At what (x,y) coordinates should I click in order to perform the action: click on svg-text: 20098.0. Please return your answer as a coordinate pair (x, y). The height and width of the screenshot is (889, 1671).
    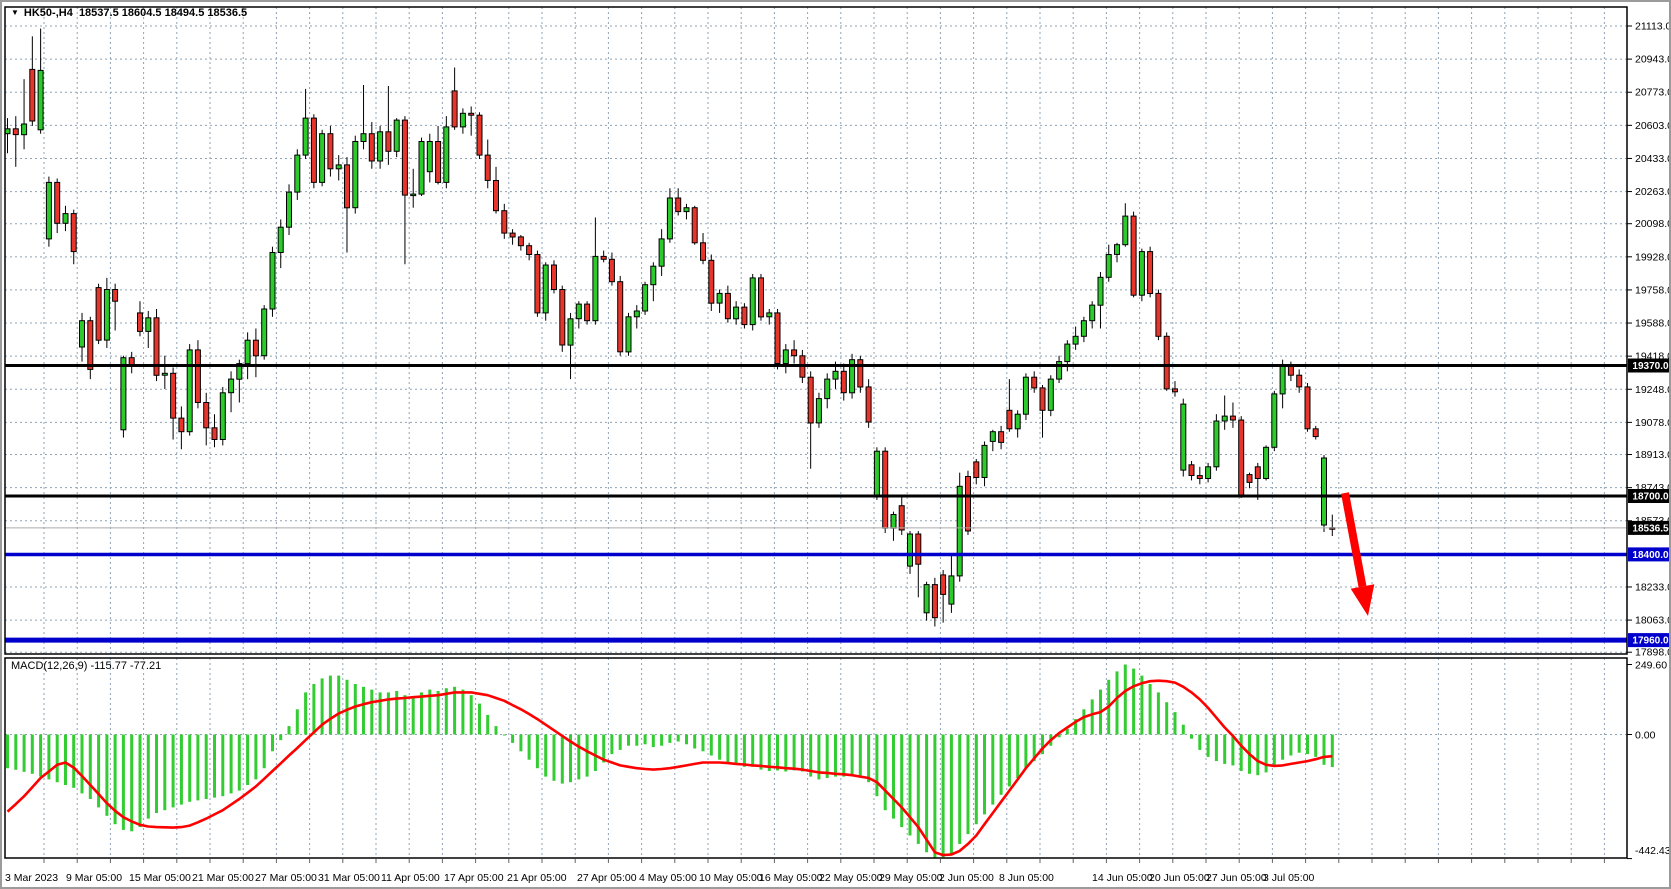
    Looking at the image, I should click on (1653, 224).